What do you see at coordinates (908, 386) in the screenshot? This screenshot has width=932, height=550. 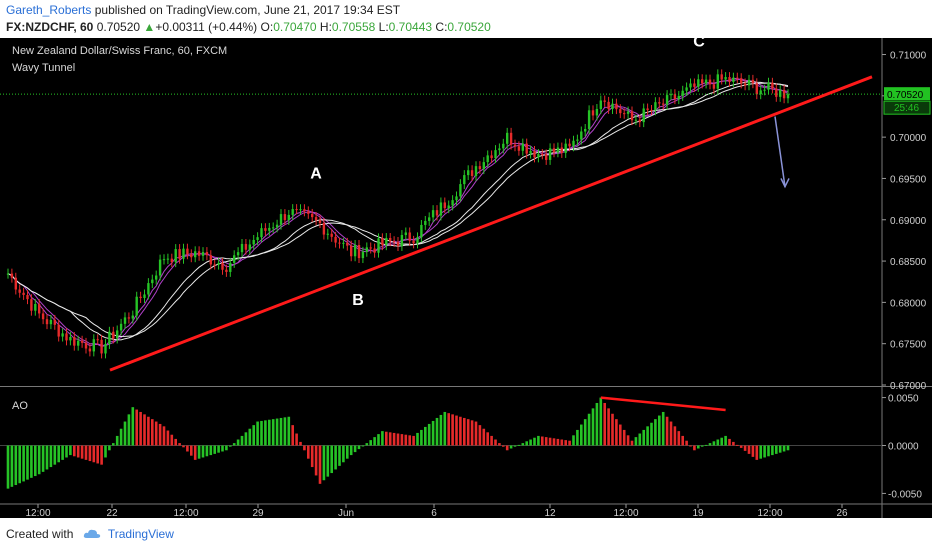 I see `price-tick-label: 0.67000` at bounding box center [908, 386].